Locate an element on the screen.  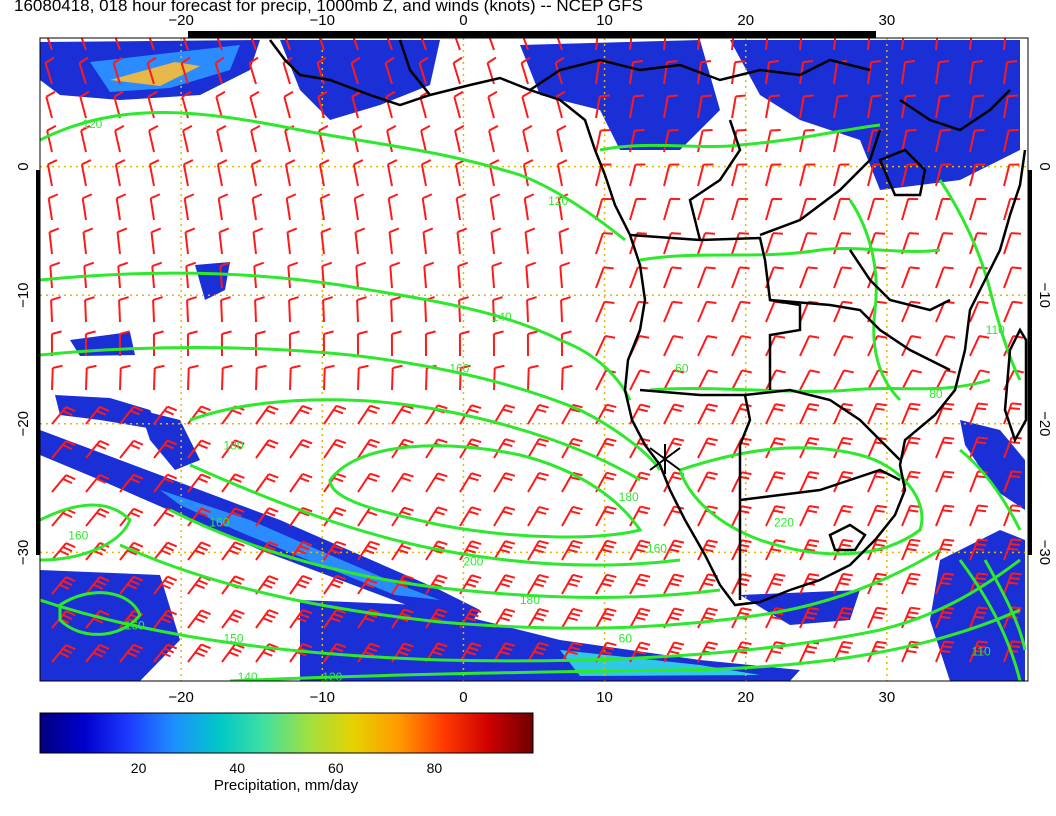
lon-tick-label: 10 is located at coordinates (604, 20).